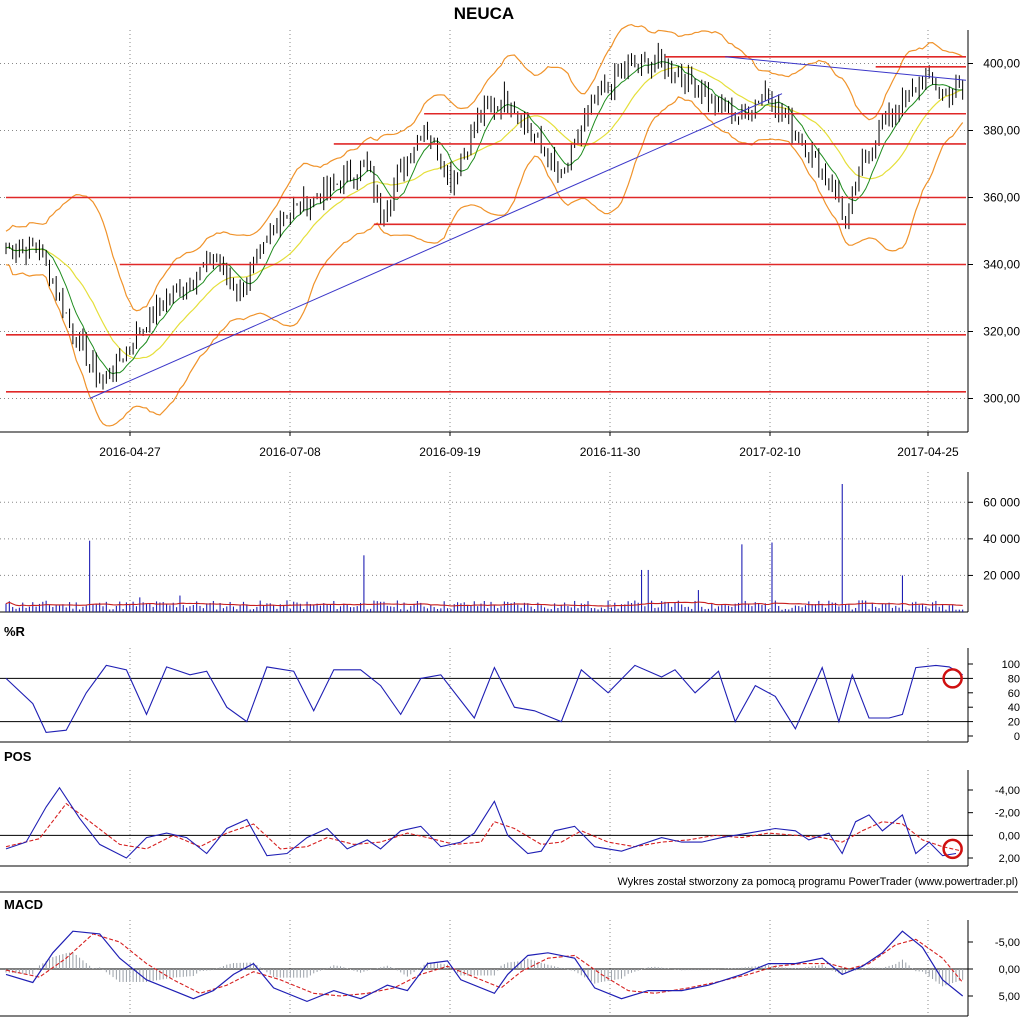 This screenshot has width=1024, height=1023. I want to click on williams-r-panel: 100 80 60 40 20 0, so click(510, 695).